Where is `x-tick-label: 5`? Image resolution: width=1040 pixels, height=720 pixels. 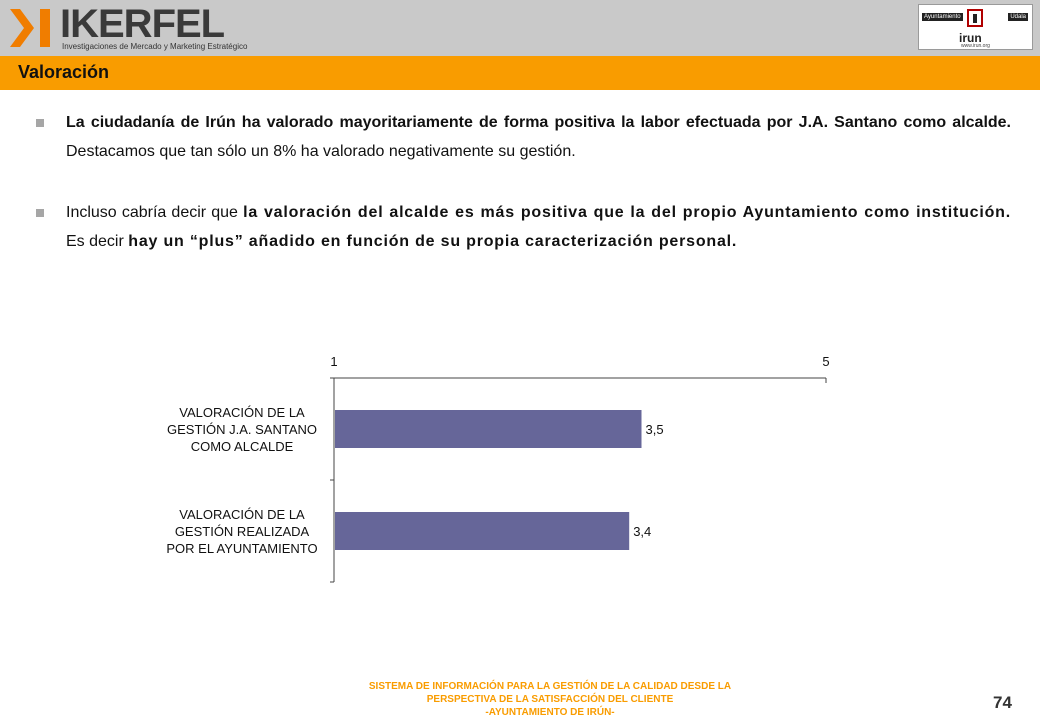 x-tick-label: 5 is located at coordinates (825, 361).